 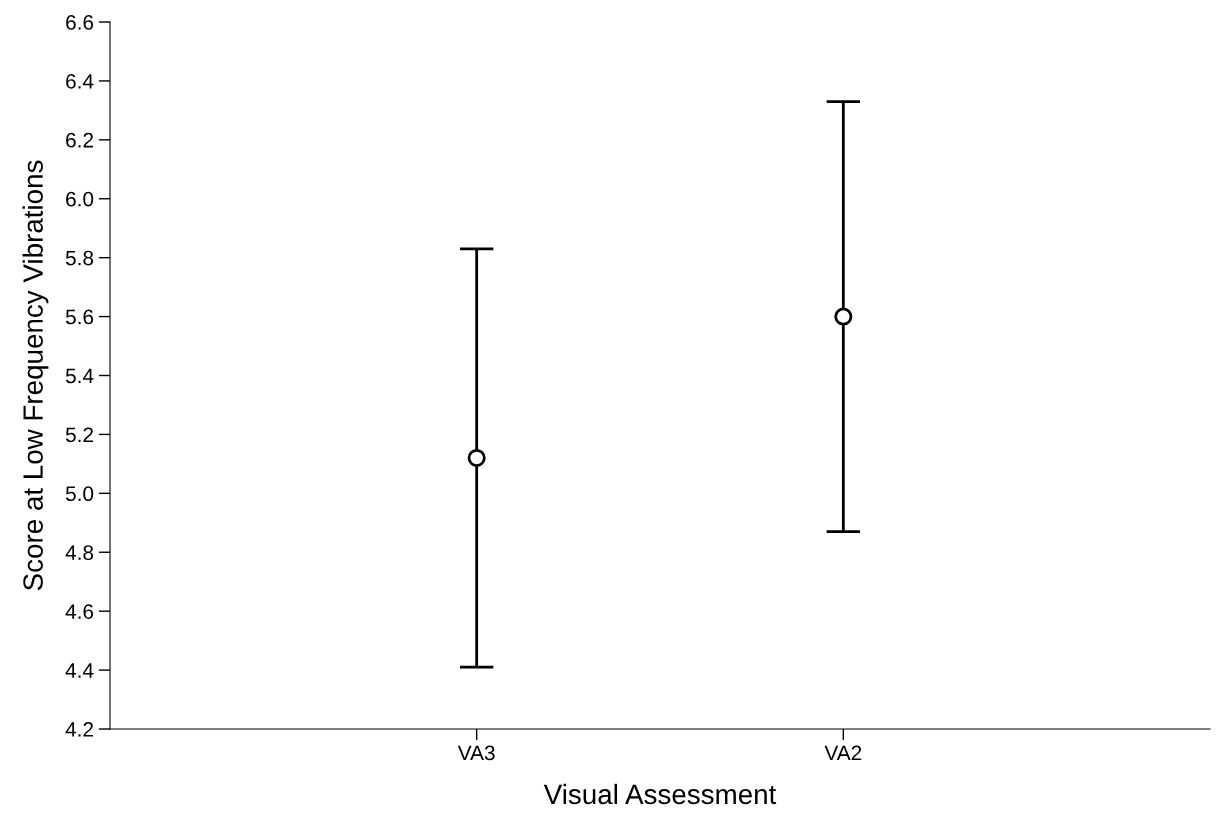 What do you see at coordinates (35, 375) in the screenshot?
I see `y-axis-title: Score at Low Frequency Vibrations` at bounding box center [35, 375].